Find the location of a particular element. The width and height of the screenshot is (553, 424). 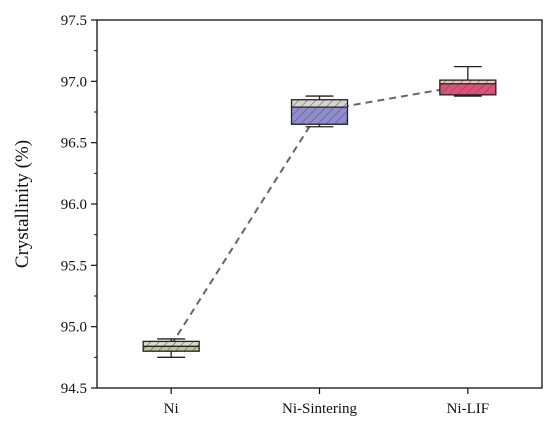

x-axis: Ni Ni-Sintering Ni-LIF is located at coordinates (326, 402).